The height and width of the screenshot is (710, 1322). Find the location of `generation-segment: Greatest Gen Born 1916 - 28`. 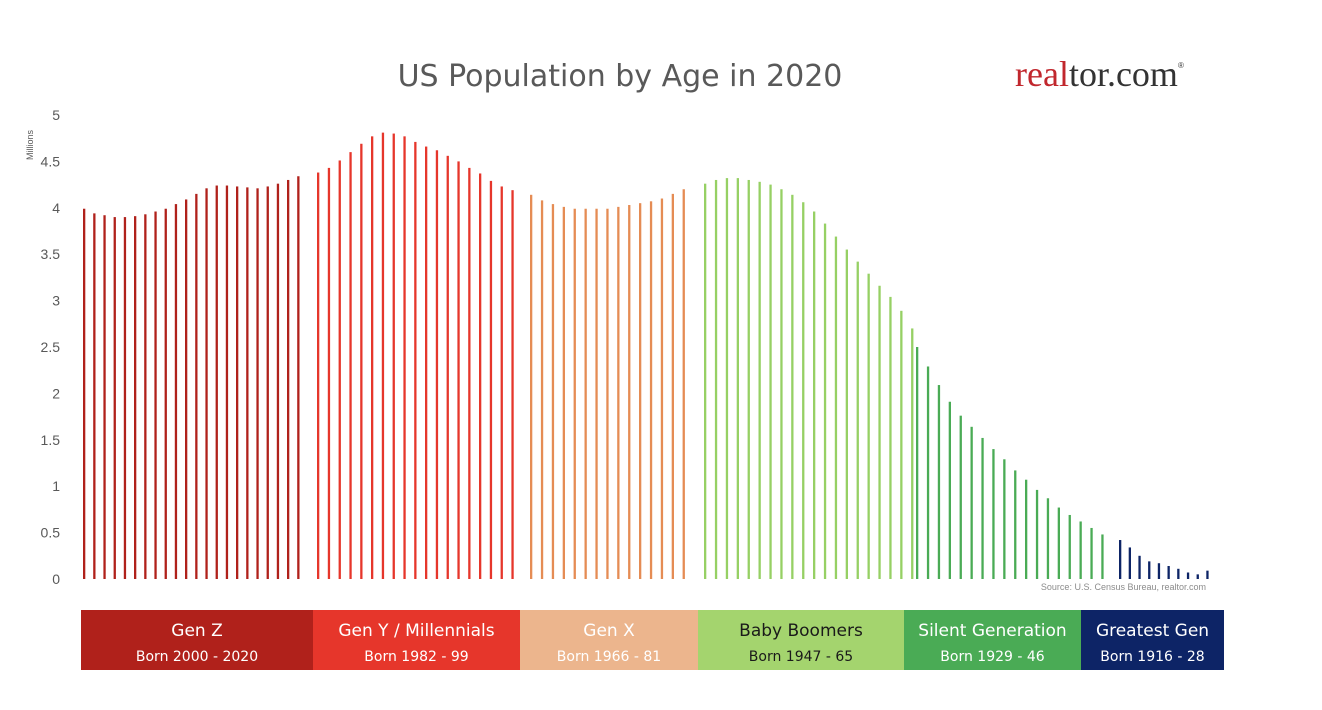

generation-segment: Greatest Gen Born 1916 - 28 is located at coordinates (1152, 640).